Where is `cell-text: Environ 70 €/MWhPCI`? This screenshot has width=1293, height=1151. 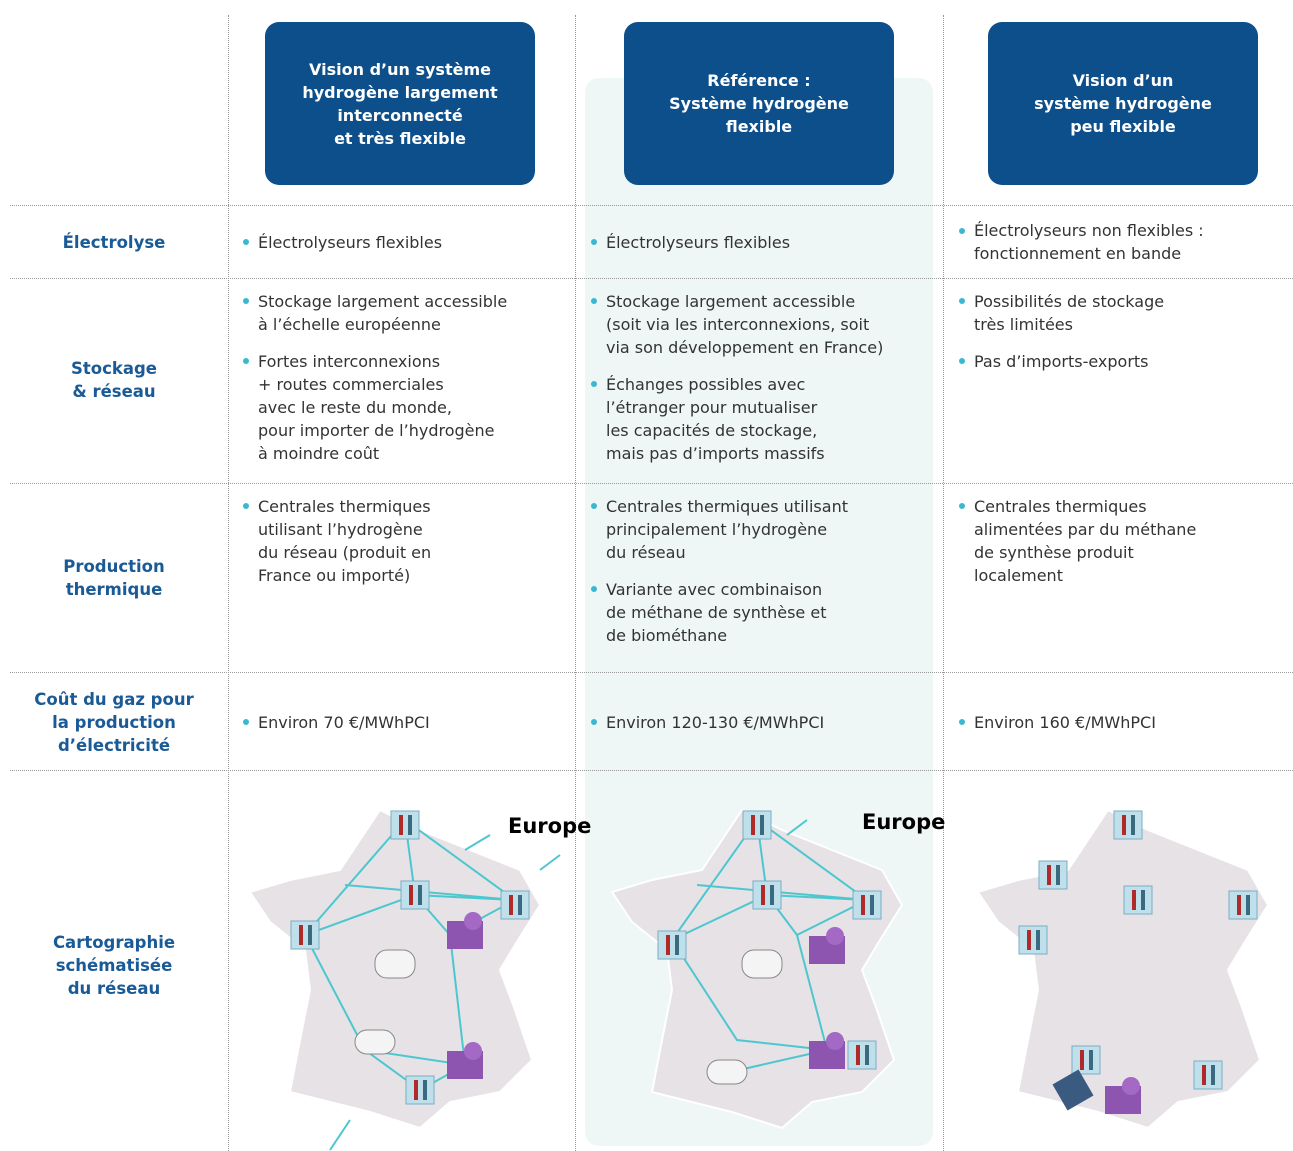
cell-text: Environ 70 €/MWhPCI is located at coordinates (344, 722).